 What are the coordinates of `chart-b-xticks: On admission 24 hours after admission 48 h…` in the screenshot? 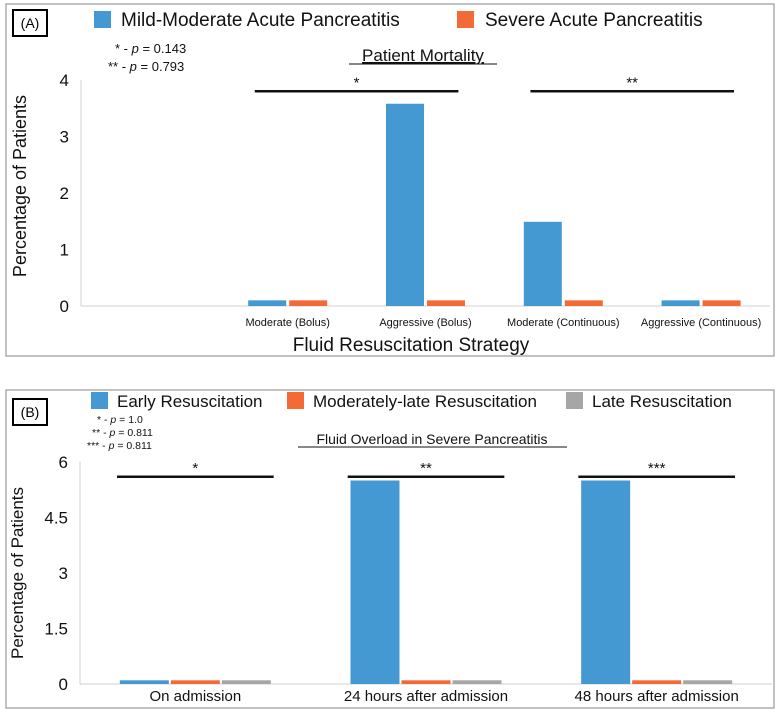 It's located at (443, 696).